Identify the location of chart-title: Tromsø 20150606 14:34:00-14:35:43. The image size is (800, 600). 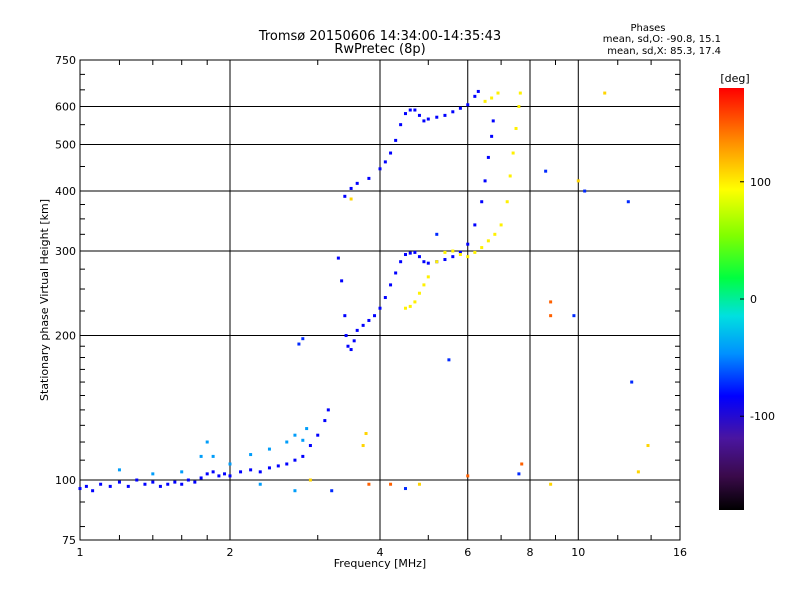
(379, 36).